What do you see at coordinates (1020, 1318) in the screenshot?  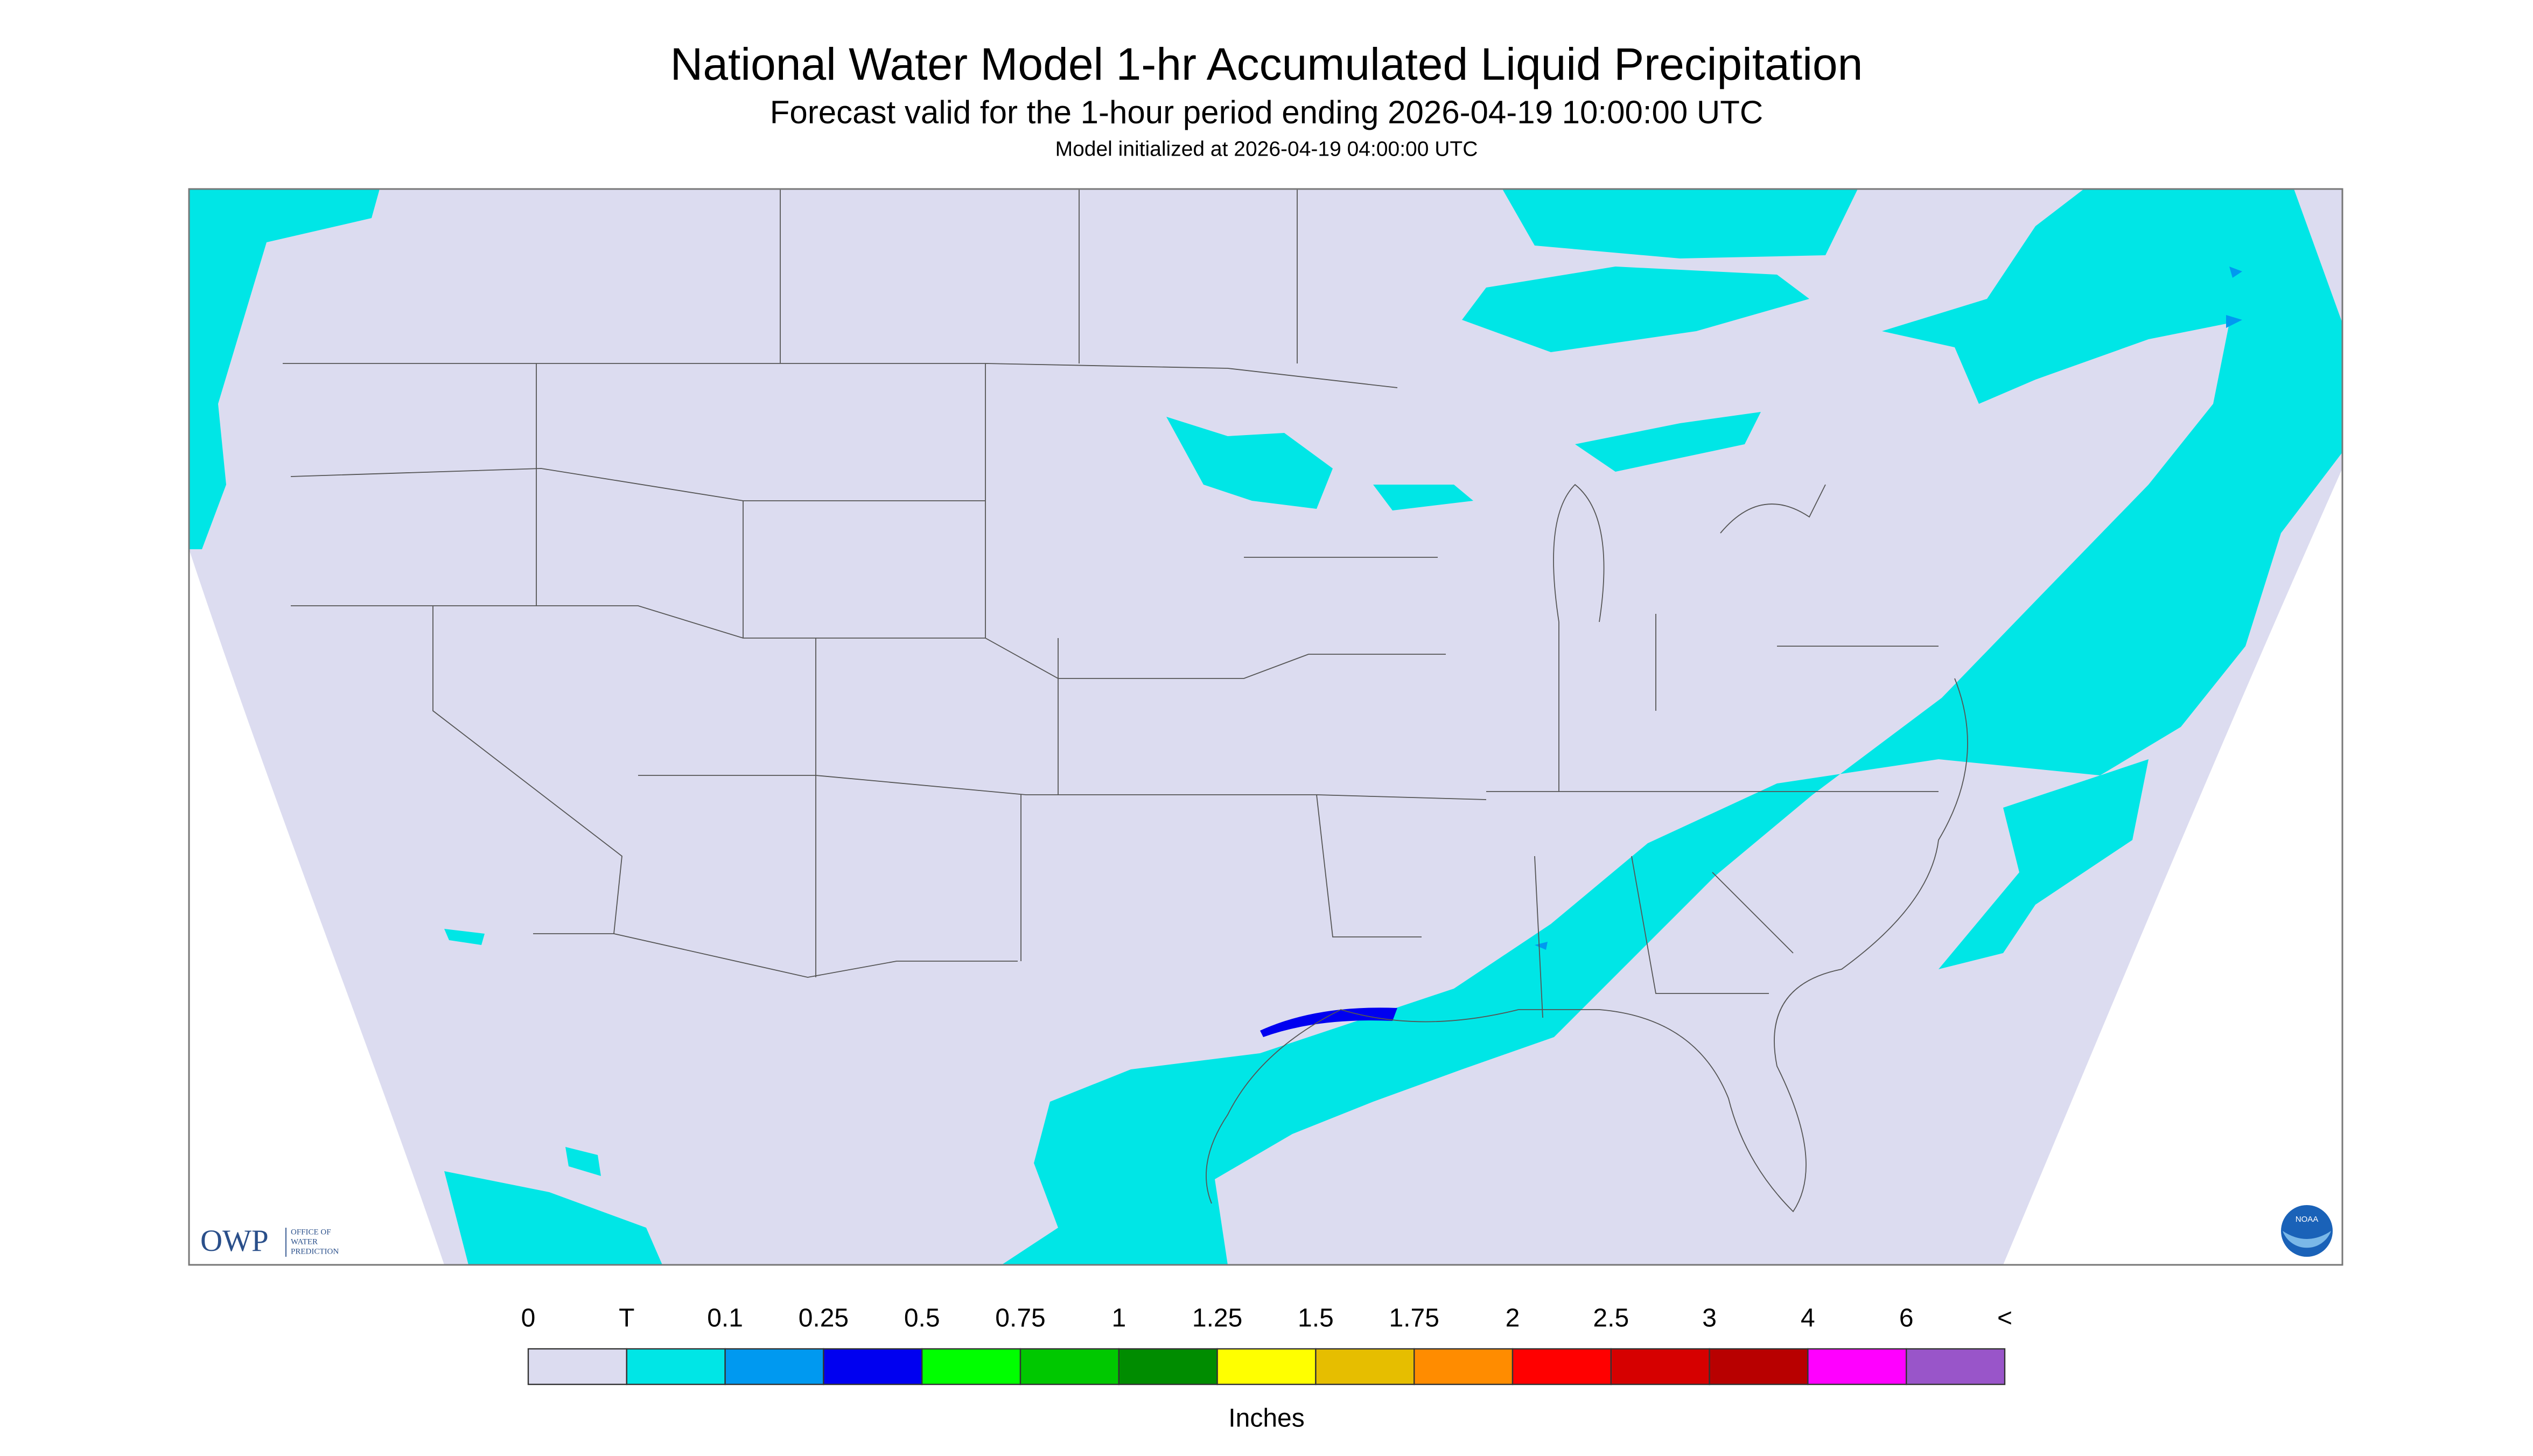 I see `legend-label: 0.75` at bounding box center [1020, 1318].